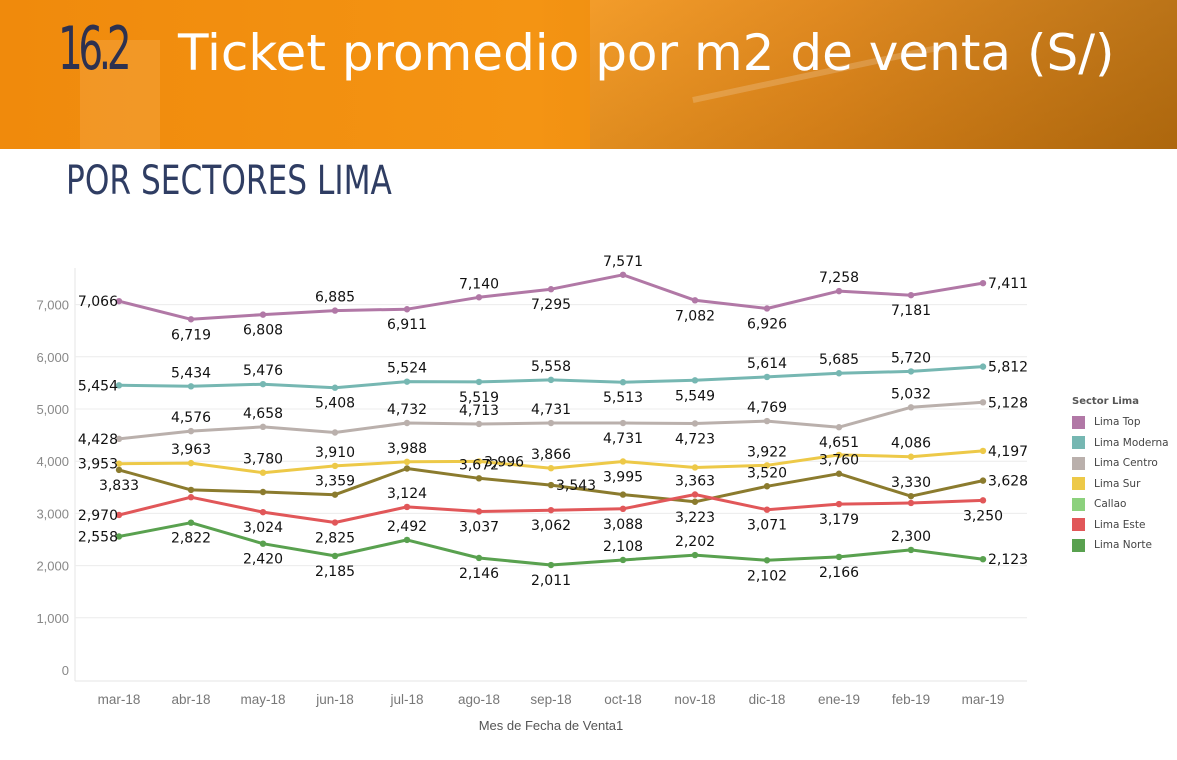 The height and width of the screenshot is (760, 1177). Describe the element at coordinates (52, 409) in the screenshot. I see `y-tick-label: 5,000` at that location.